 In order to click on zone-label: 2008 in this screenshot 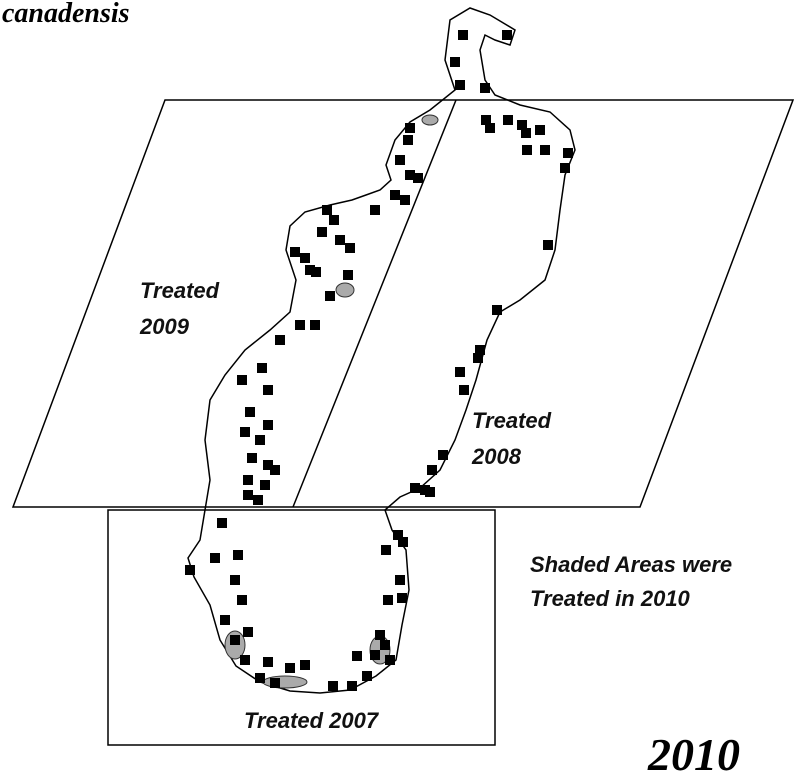, I will do `click(496, 456)`.